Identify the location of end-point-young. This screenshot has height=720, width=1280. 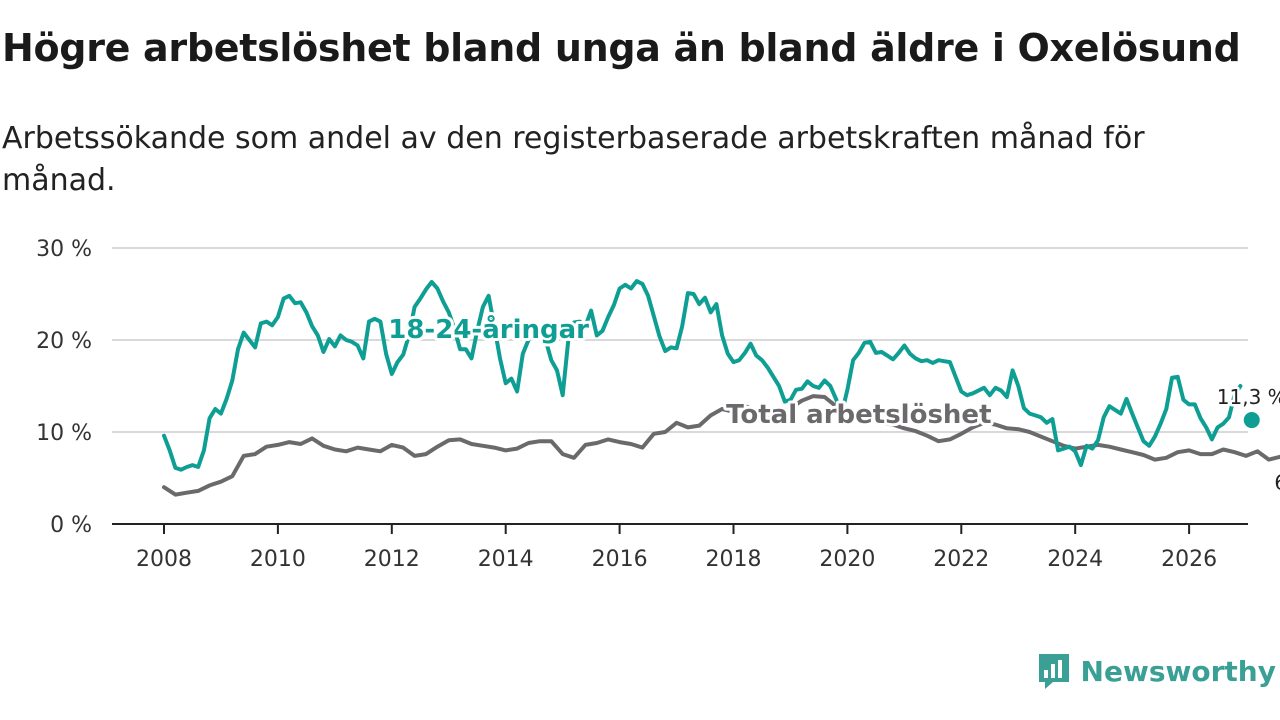
(1251, 420).